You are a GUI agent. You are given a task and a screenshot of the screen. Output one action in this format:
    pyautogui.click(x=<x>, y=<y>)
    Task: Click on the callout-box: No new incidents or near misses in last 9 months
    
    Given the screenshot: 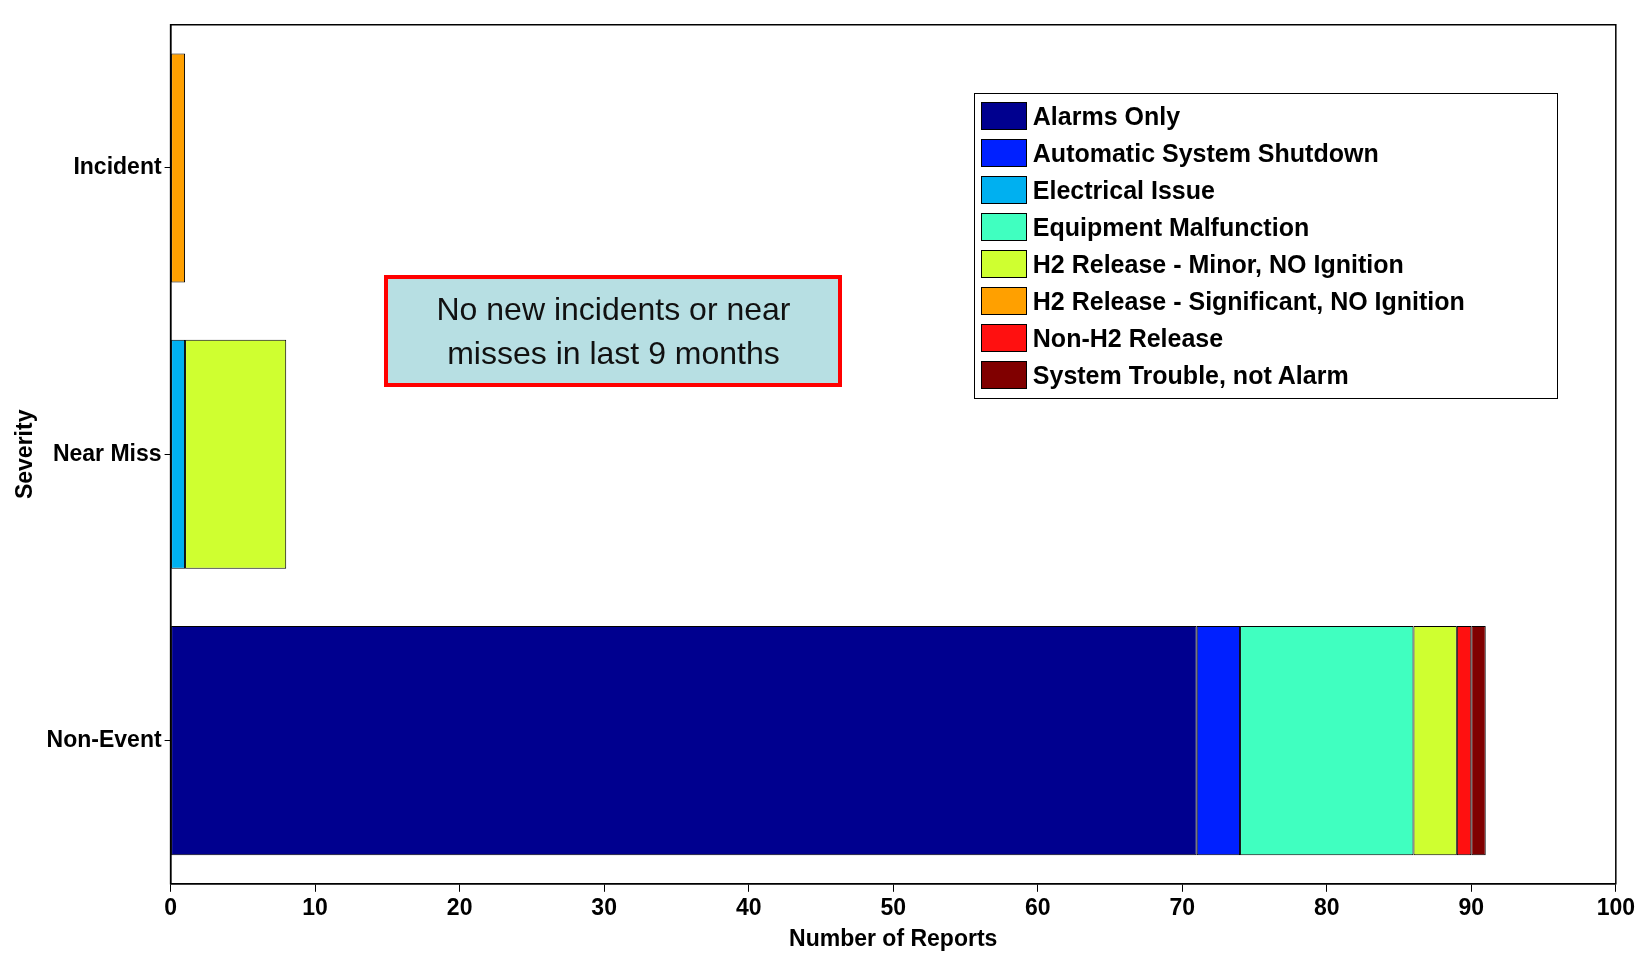 What is the action you would take?
    pyautogui.click(x=613, y=330)
    